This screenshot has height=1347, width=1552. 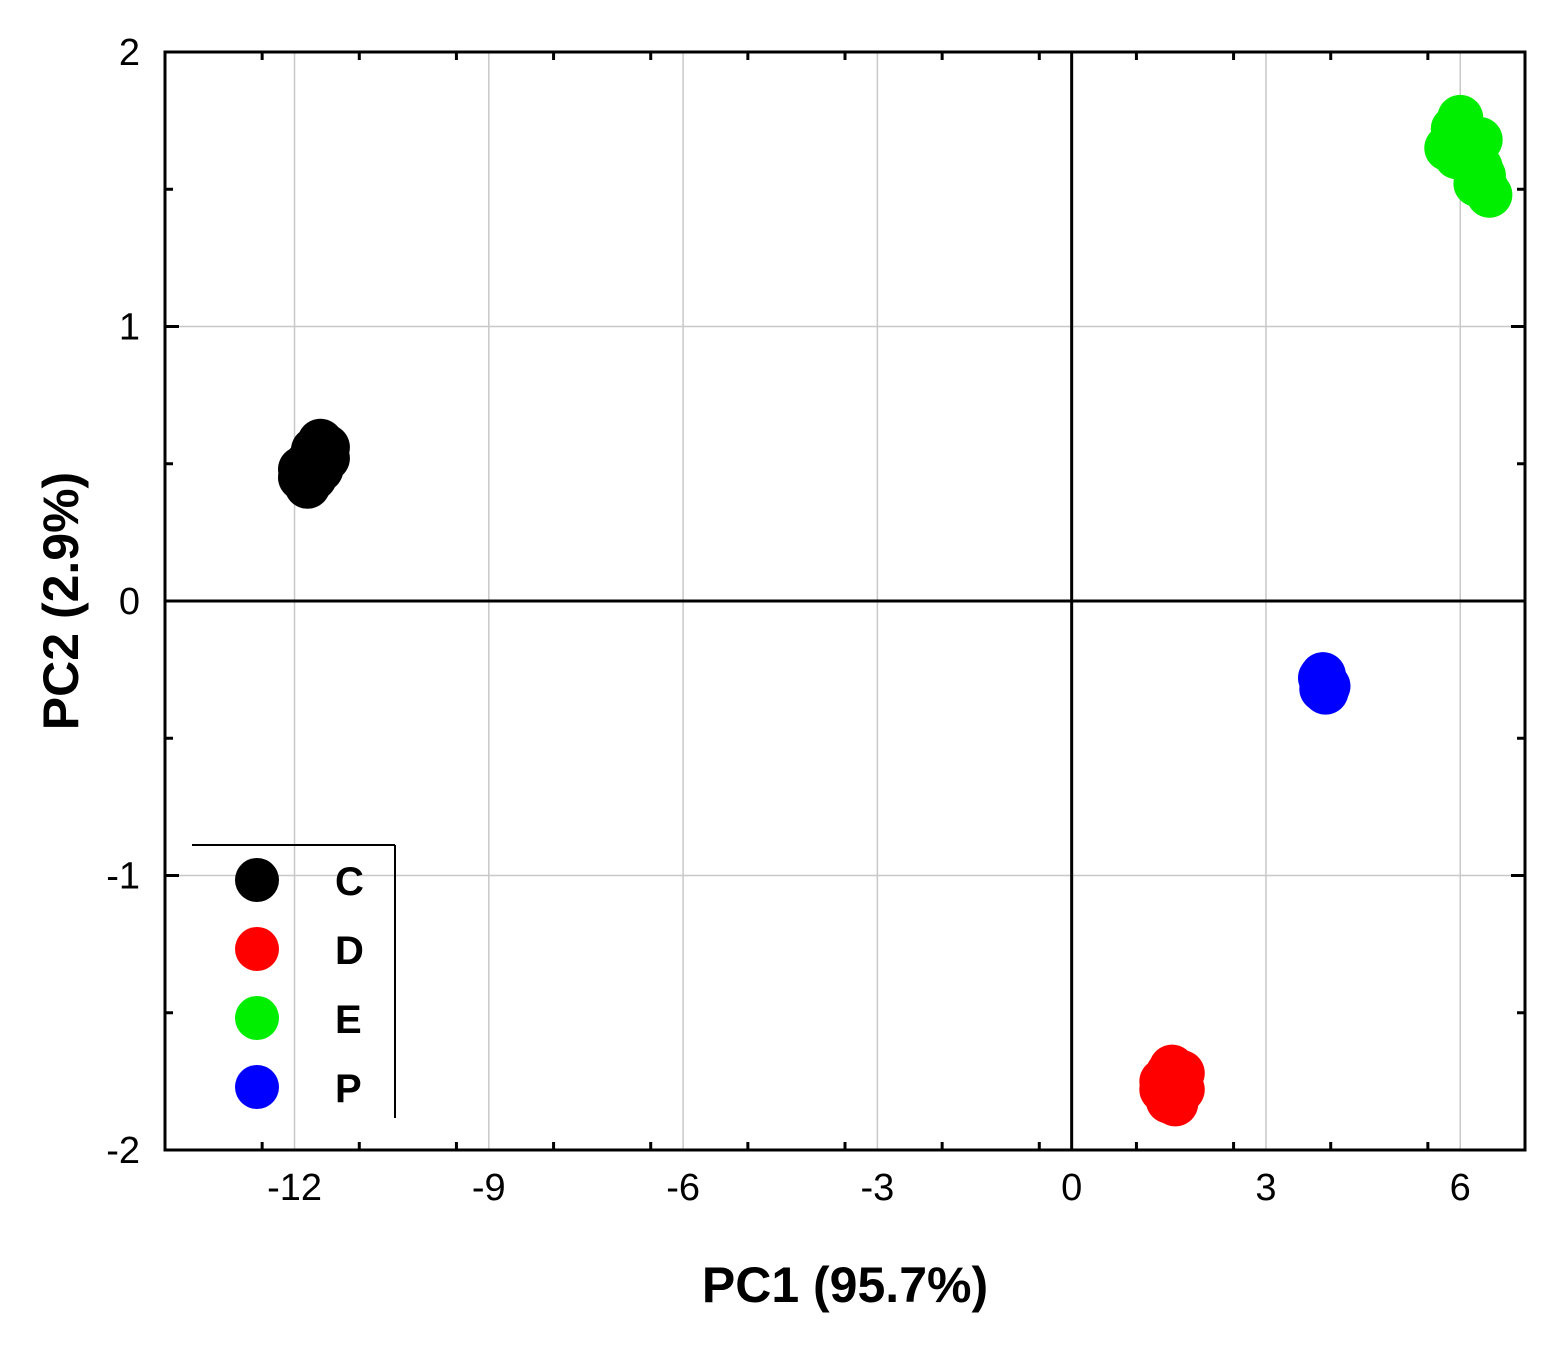 What do you see at coordinates (348, 1020) in the screenshot?
I see `legend-label-E: E` at bounding box center [348, 1020].